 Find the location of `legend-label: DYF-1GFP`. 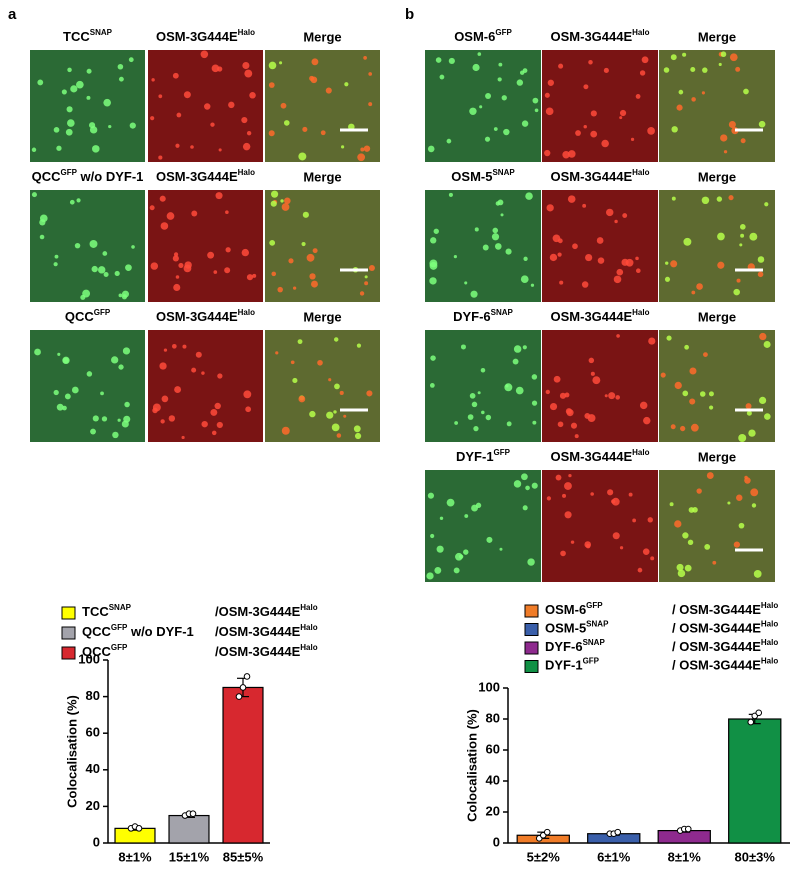

legend-label: DYF-1GFP is located at coordinates (572, 665).